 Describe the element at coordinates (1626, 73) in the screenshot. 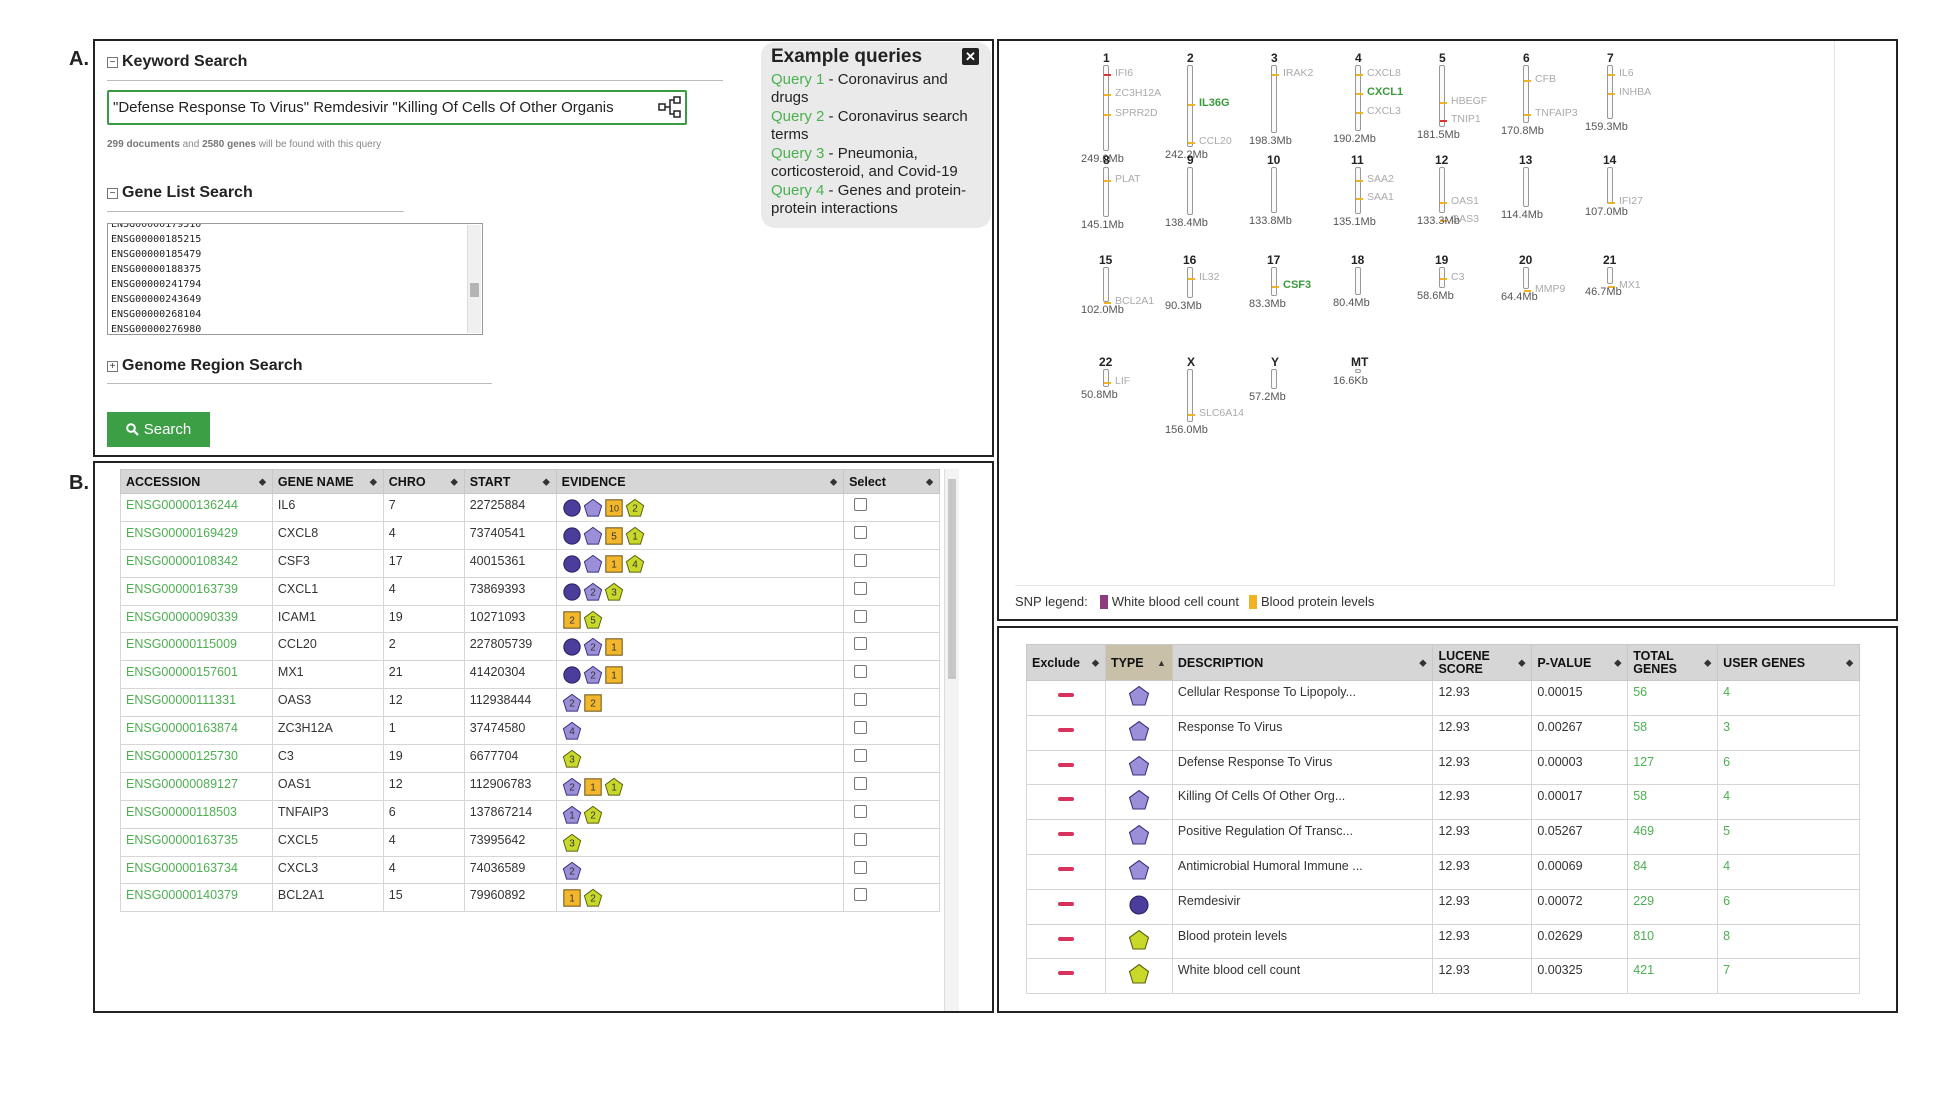

I see `gene-label: IL6` at that location.